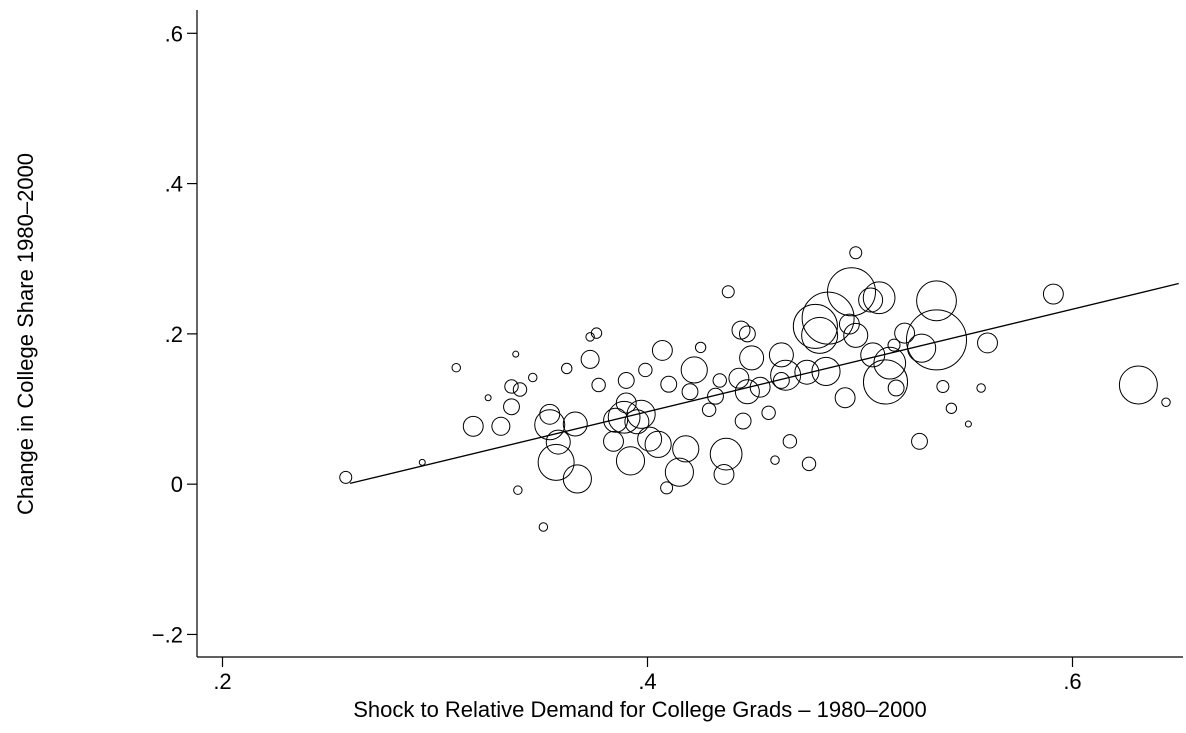 The image size is (1186, 733). Describe the element at coordinates (222, 681) in the screenshot. I see `x-tick-label: .2` at that location.